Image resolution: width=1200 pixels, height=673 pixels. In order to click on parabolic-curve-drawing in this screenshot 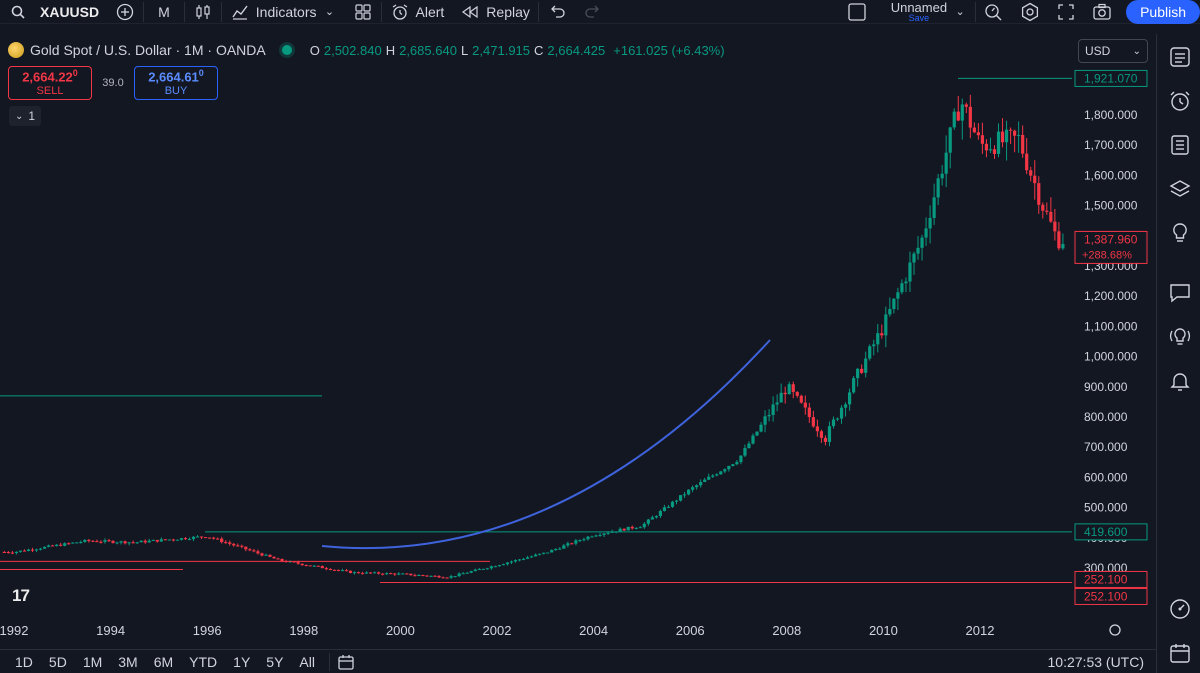, I will do `click(546, 444)`.